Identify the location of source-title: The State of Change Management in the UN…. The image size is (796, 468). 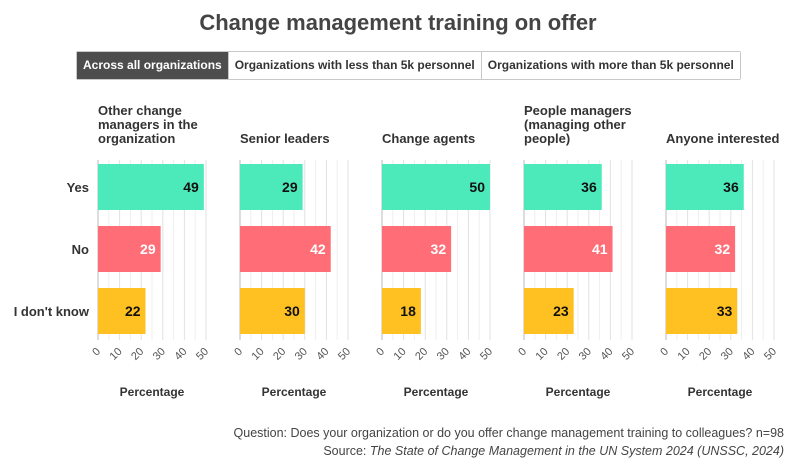
(576, 451).